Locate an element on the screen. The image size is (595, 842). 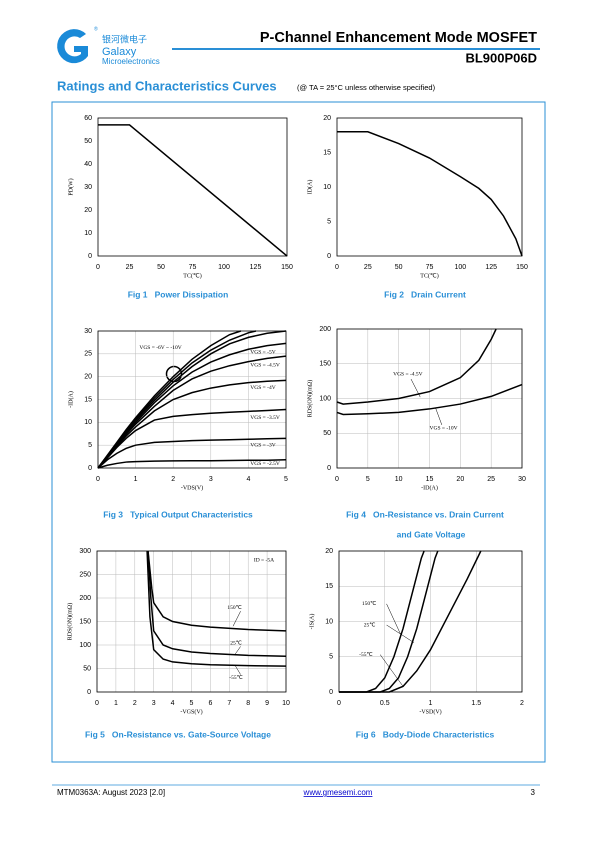
footer-link: www.gmesemi.com is located at coordinates (338, 792).